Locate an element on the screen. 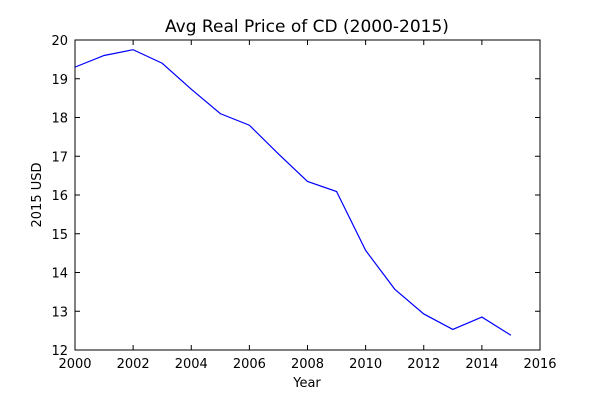 The height and width of the screenshot is (400, 600). x-tick-label: 2014 is located at coordinates (481, 364).